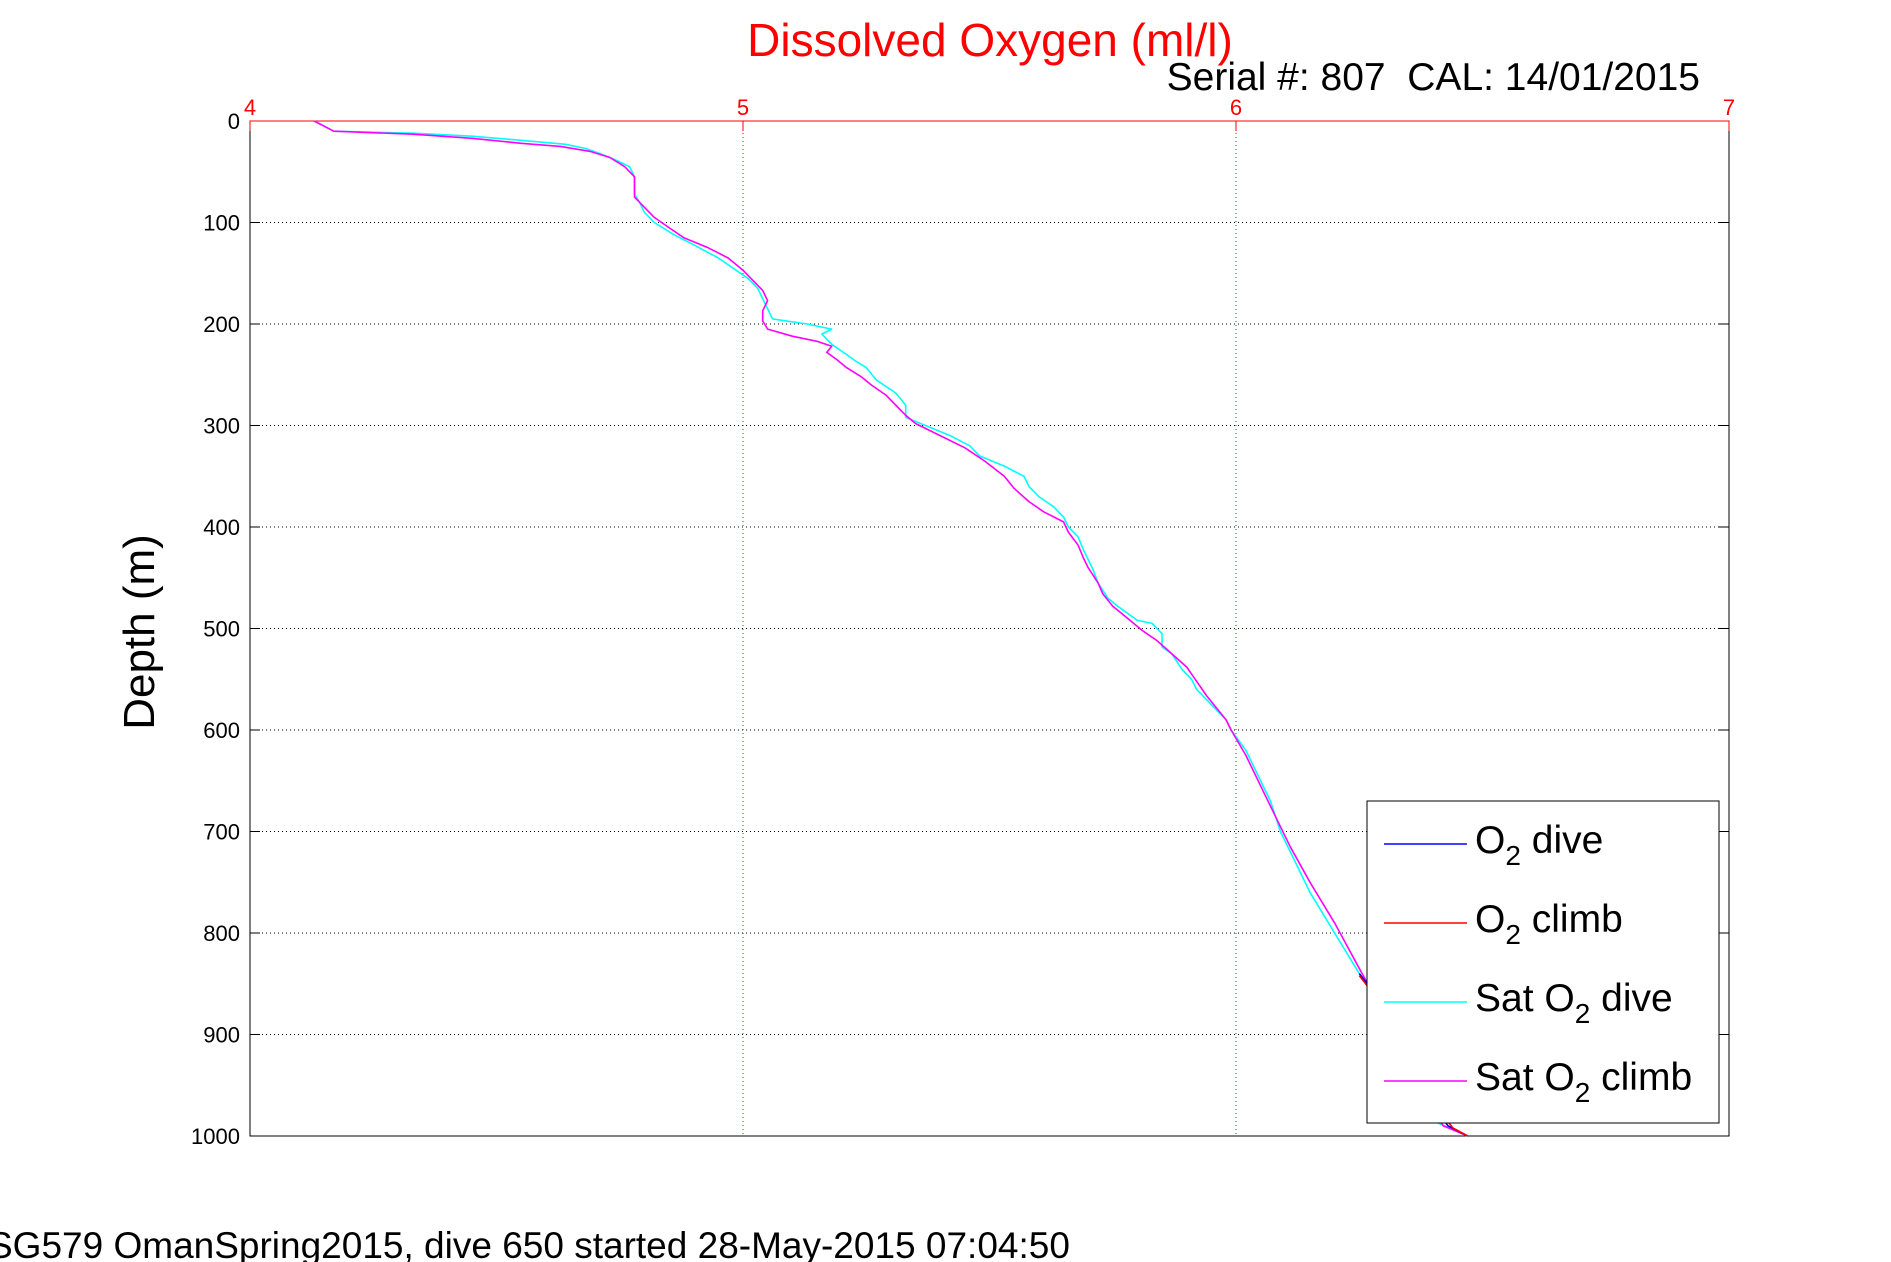 The width and height of the screenshot is (1891, 1262). What do you see at coordinates (221, 629) in the screenshot?
I see `y-tick-label: 500` at bounding box center [221, 629].